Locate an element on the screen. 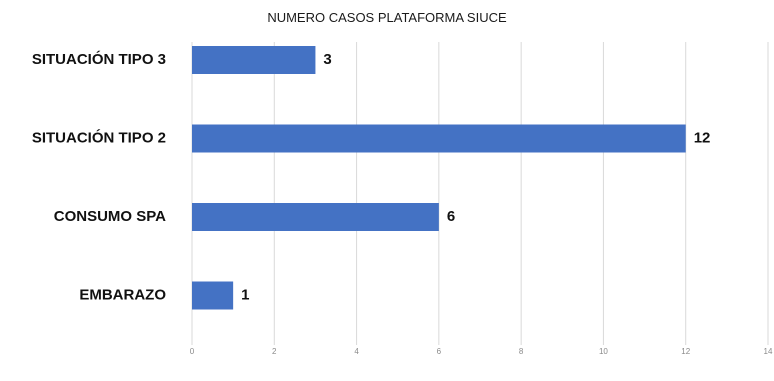 The width and height of the screenshot is (774, 381). category-label: SITUACIÓN TIPO 2 is located at coordinates (99, 137).